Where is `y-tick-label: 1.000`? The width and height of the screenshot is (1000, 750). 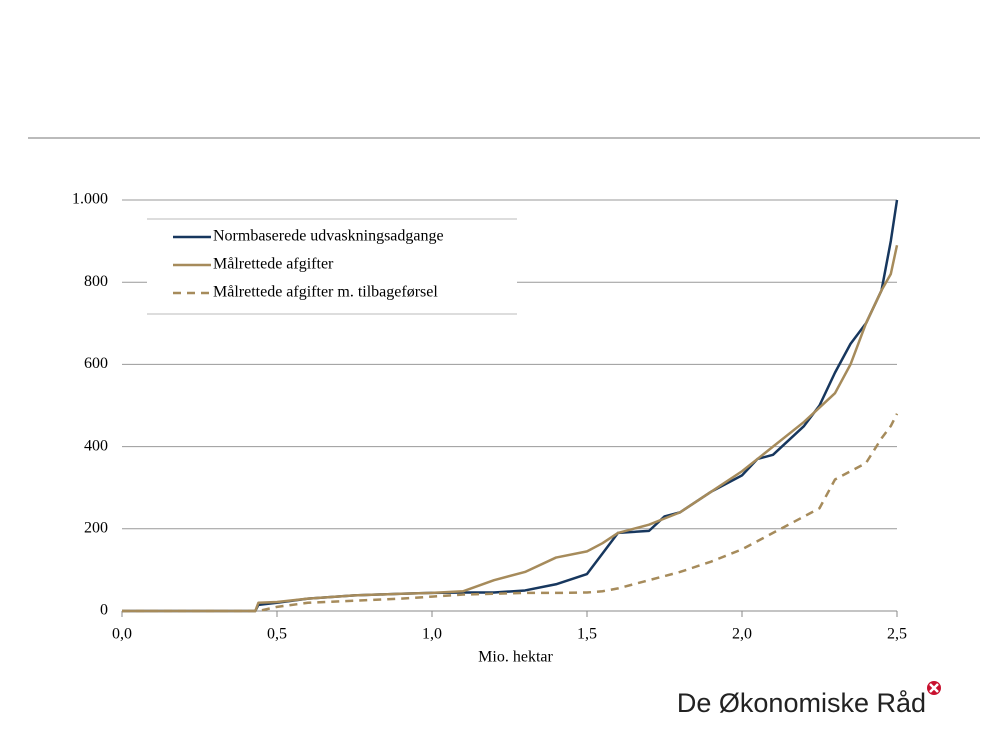 y-tick-label: 1.000 is located at coordinates (90, 199).